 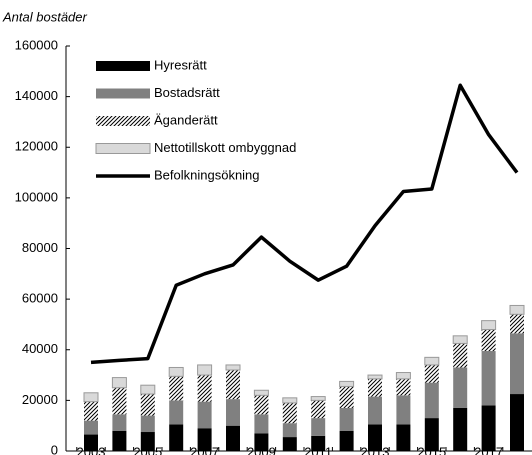 I want to click on y-tick-label: 140000, so click(x=36, y=95).